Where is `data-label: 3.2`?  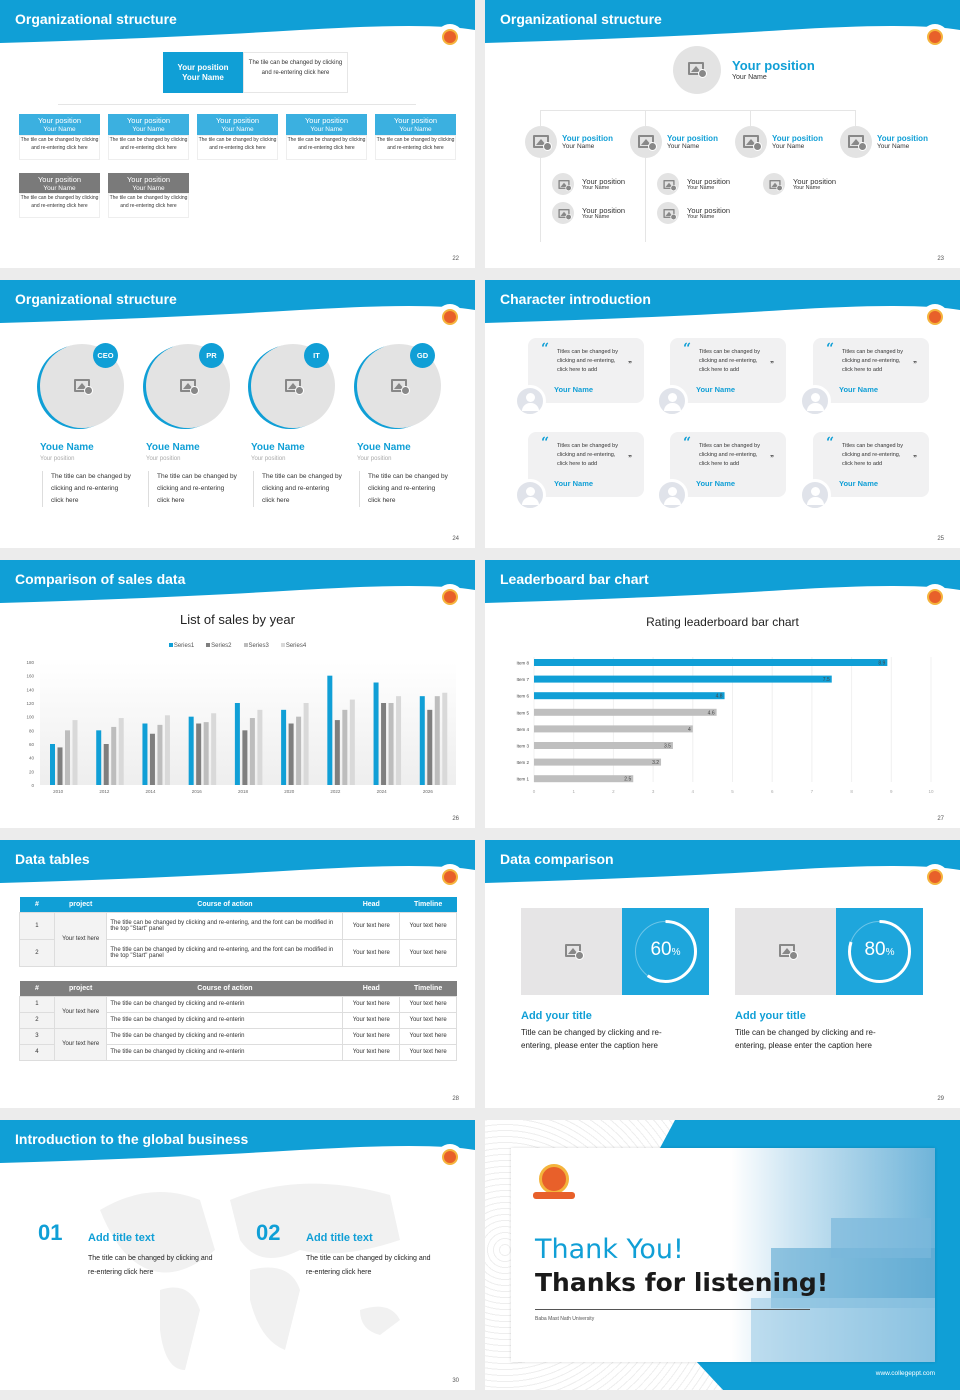
data-label: 3.2 is located at coordinates (655, 763).